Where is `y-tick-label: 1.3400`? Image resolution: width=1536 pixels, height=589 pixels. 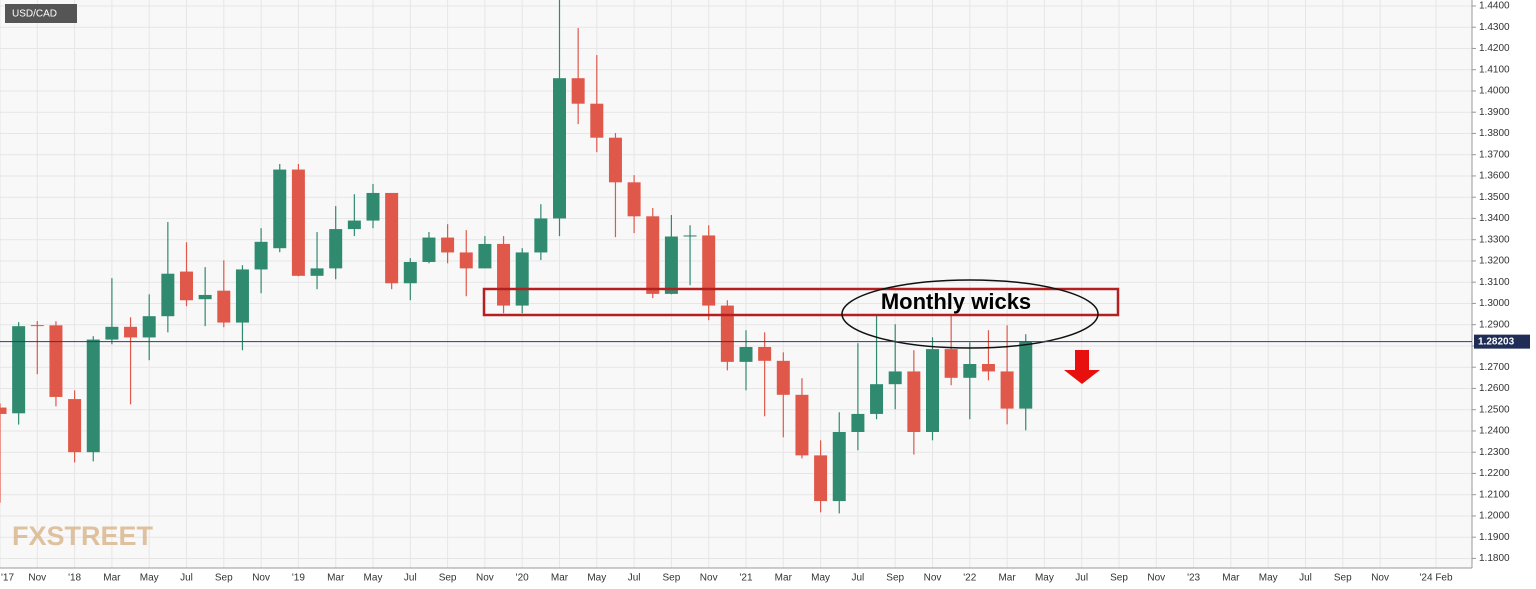
y-tick-label: 1.3400 is located at coordinates (1494, 218).